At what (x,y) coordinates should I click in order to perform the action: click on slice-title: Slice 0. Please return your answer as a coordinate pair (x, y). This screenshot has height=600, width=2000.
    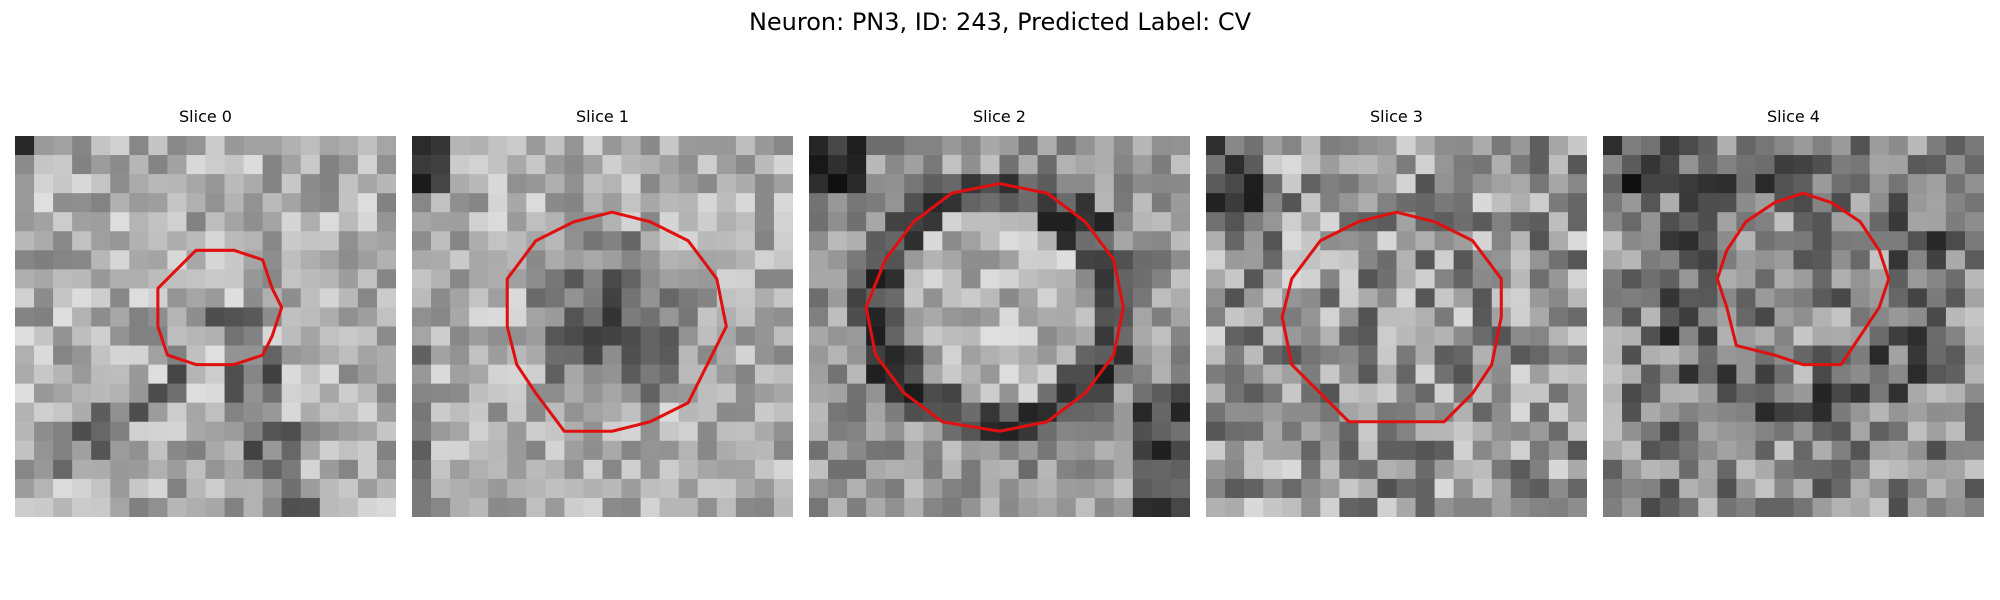
    Looking at the image, I should click on (205, 116).